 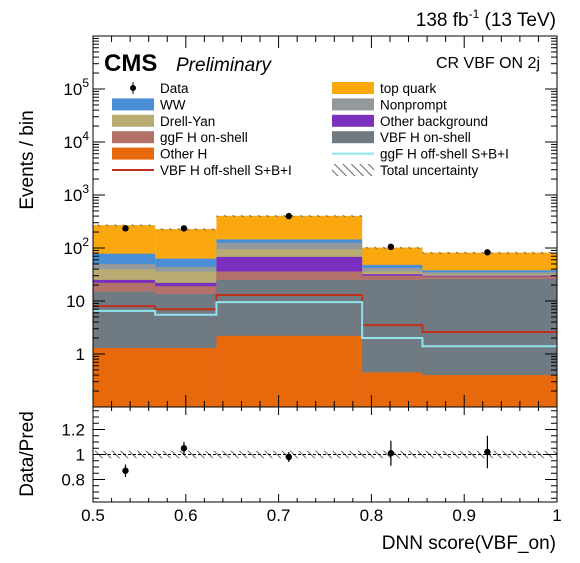 What do you see at coordinates (76, 140) in the screenshot?
I see `y-tick-label-top: 10⁴` at bounding box center [76, 140].